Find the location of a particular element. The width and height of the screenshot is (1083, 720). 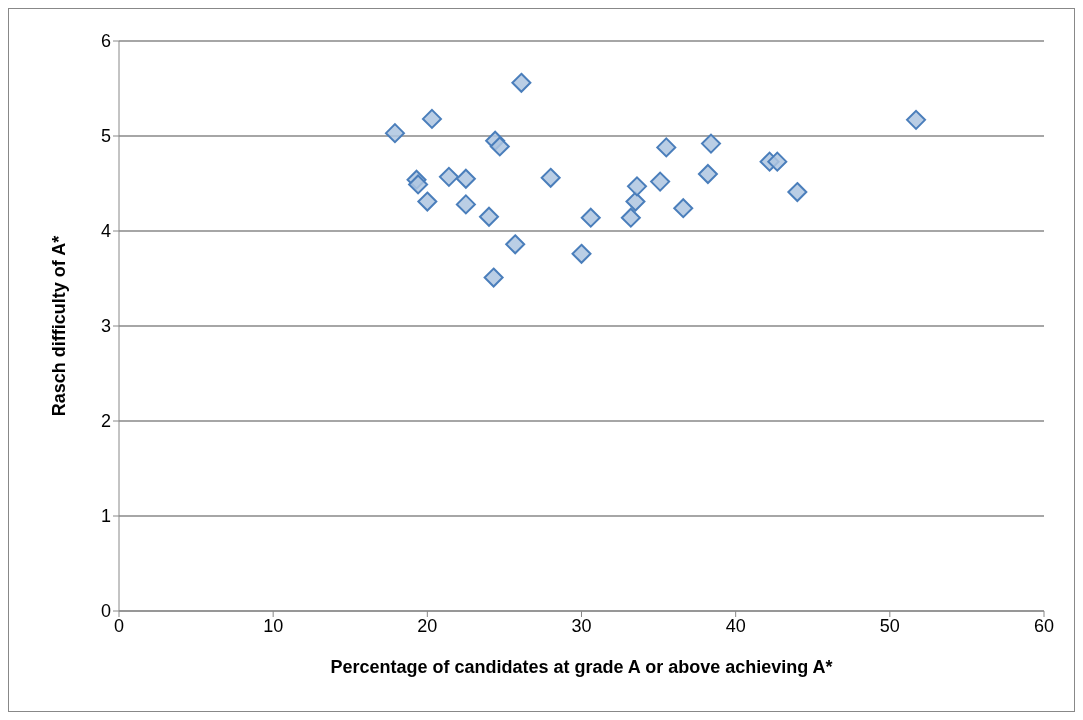

y-tick-label: 0 is located at coordinates (105, 611).